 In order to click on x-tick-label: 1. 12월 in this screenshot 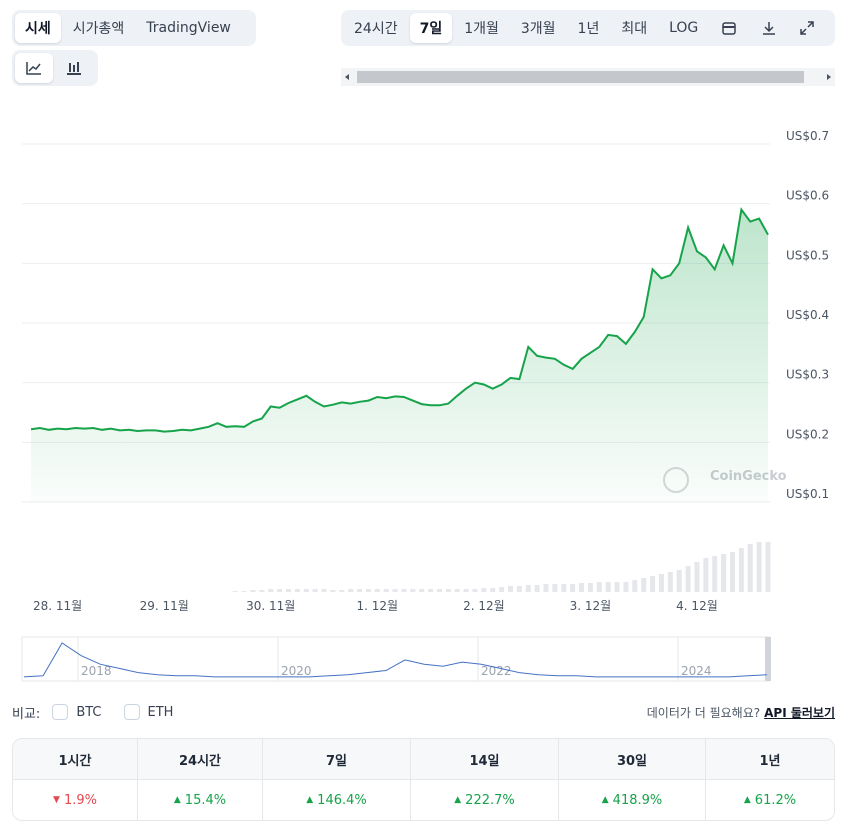, I will do `click(378, 606)`.